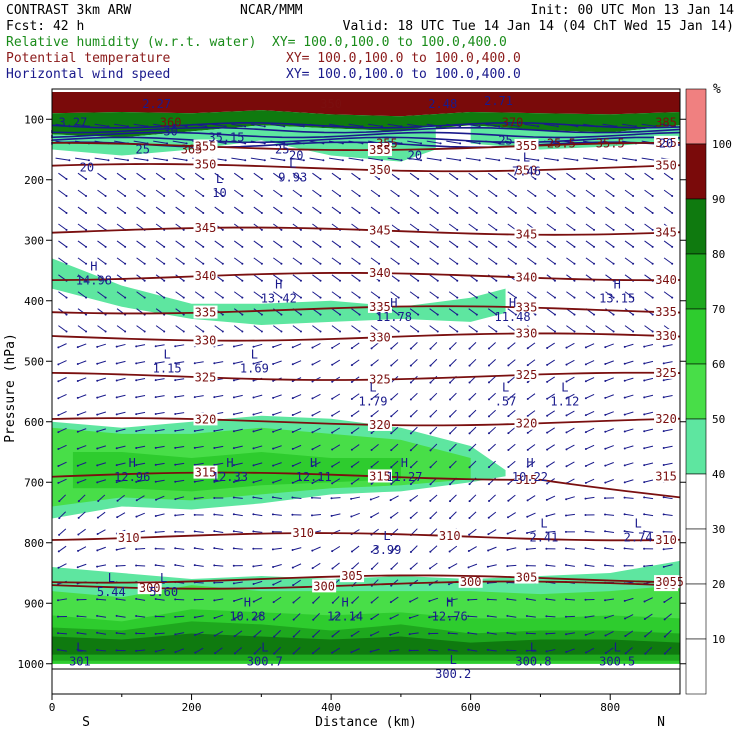  I want to click on x-tick-label: 0, so click(52, 707).